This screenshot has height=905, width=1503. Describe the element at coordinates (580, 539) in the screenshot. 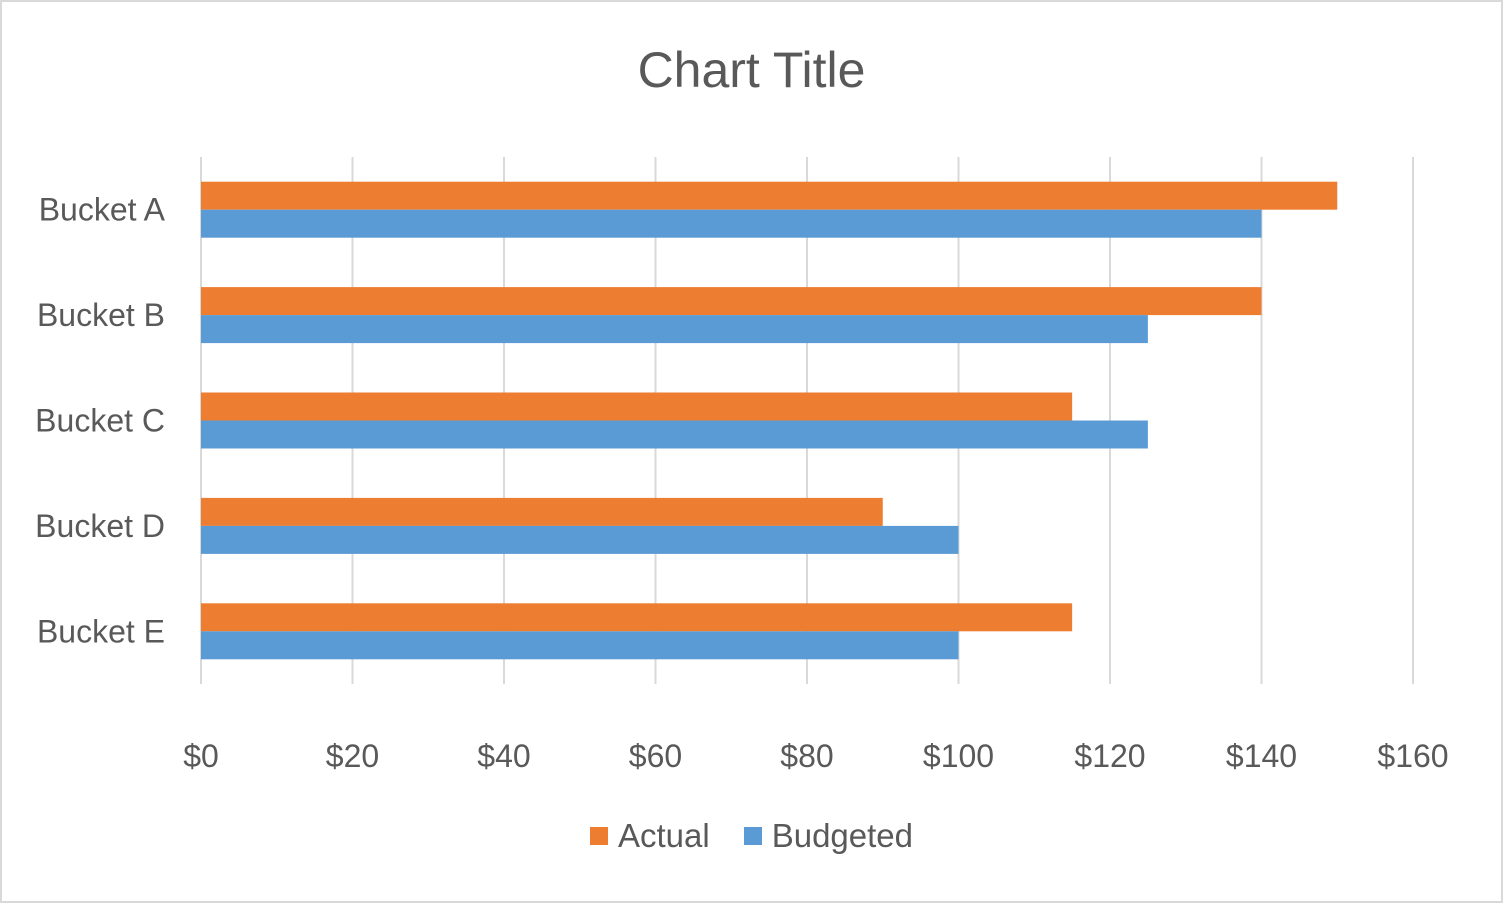

I see `bar-budgeted-bucket-d` at that location.